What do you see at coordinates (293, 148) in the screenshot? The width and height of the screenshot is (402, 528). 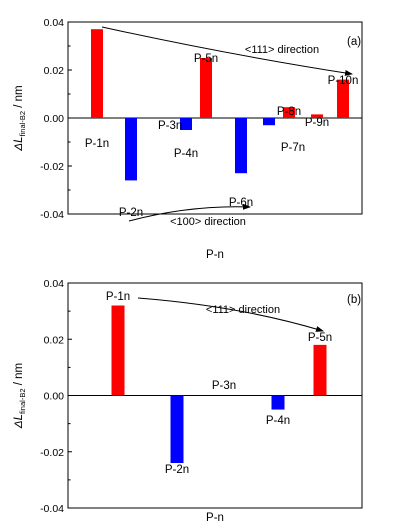 I see `category-label: P-7n` at bounding box center [293, 148].